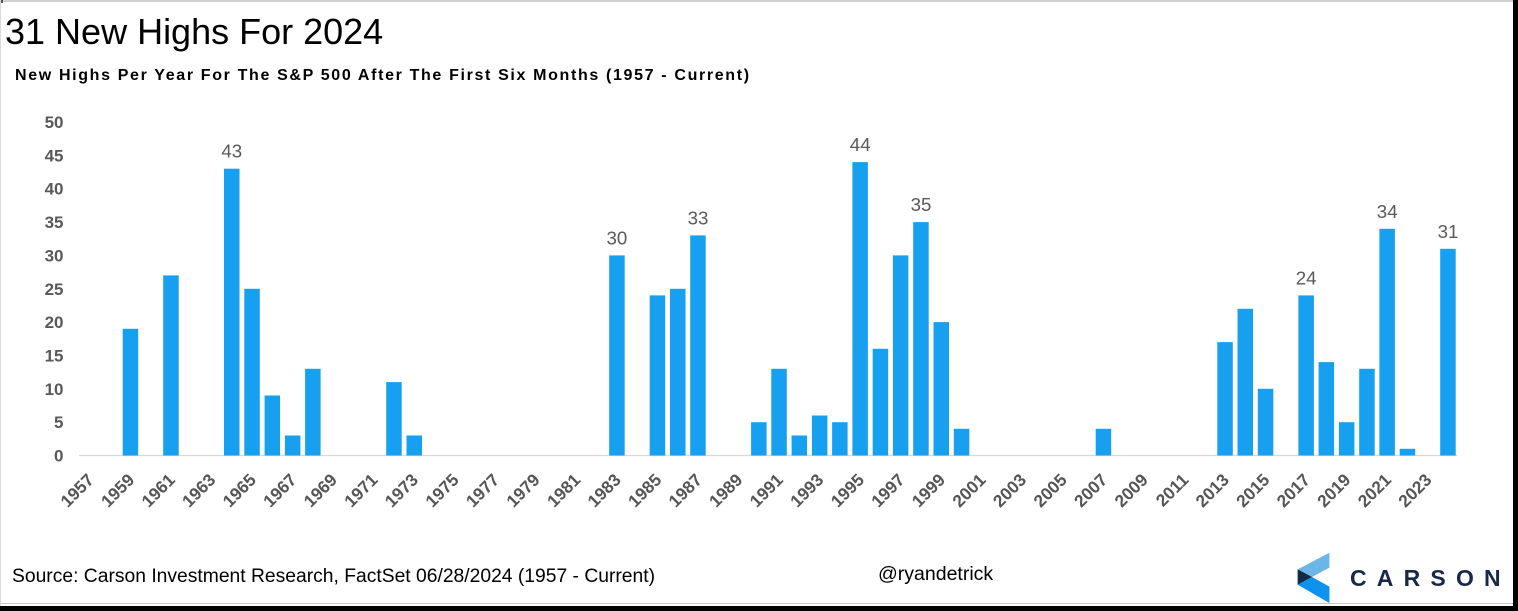 Image resolution: width=1518 pixels, height=611 pixels. Describe the element at coordinates (442, 490) in the screenshot. I see `svg-text: 1975` at that location.